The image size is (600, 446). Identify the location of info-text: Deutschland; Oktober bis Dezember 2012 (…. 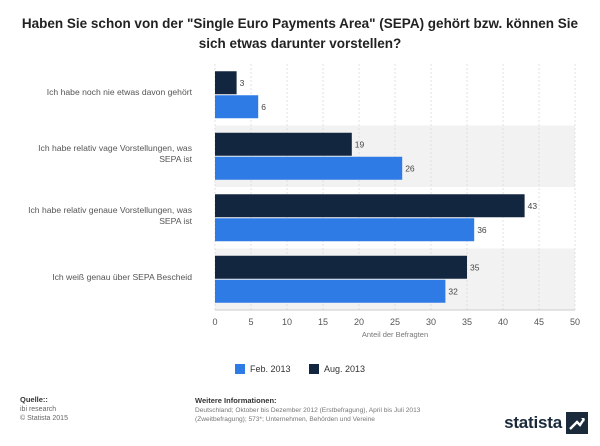
(308, 415).